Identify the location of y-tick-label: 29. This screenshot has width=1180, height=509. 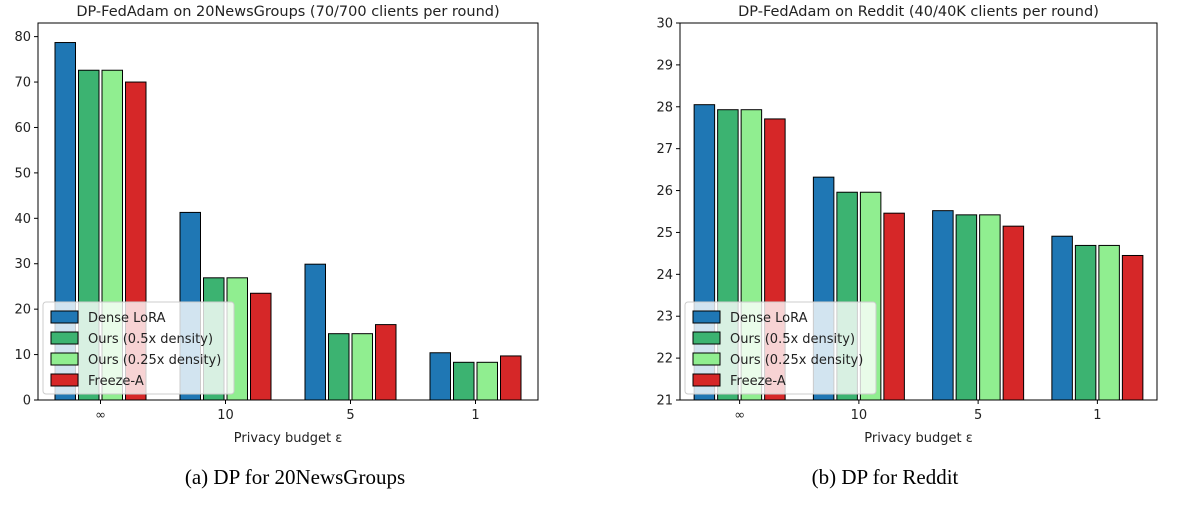
(664, 65).